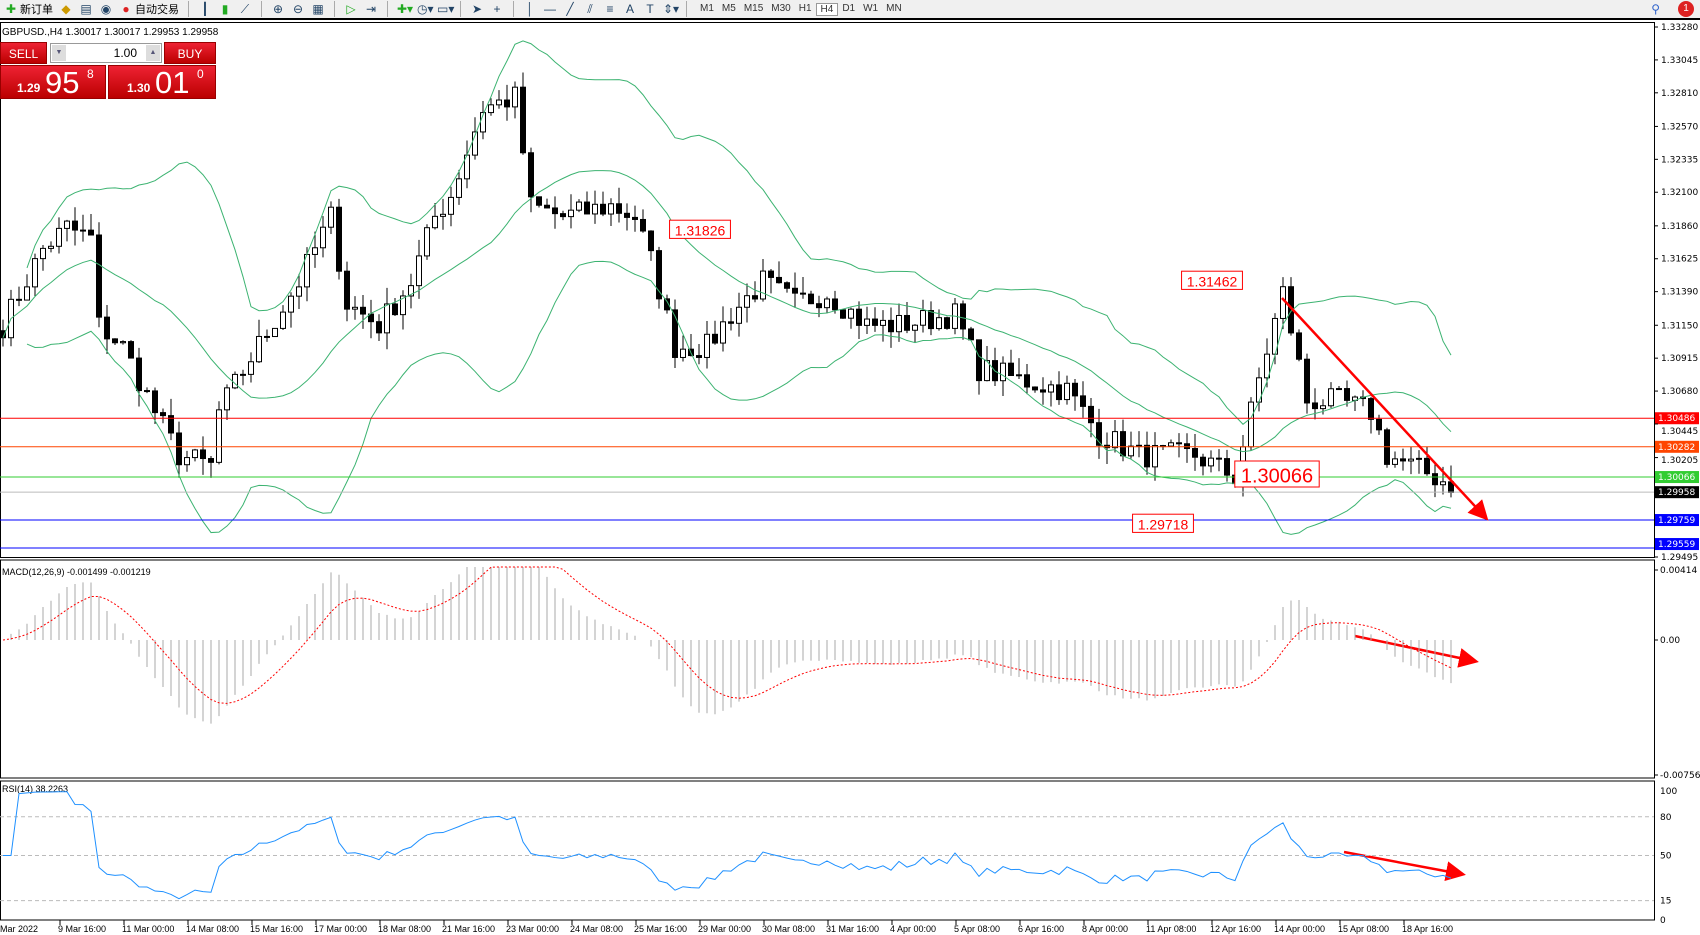  What do you see at coordinates (149, 9) in the screenshot?
I see `auto-trading-button: ● 自动交易` at bounding box center [149, 9].